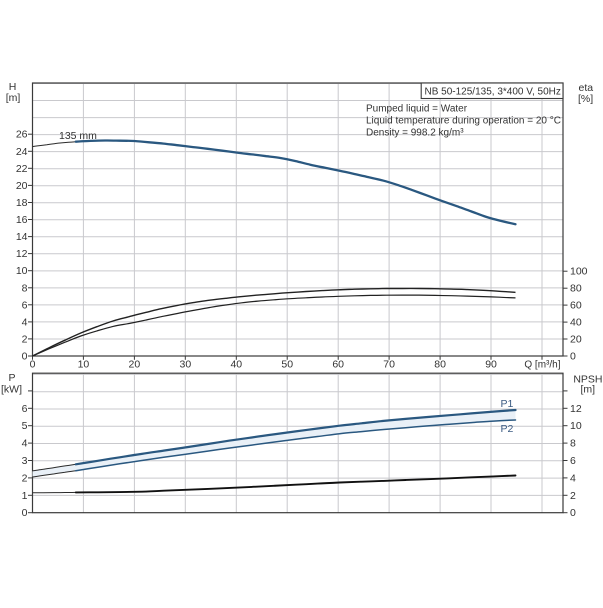  What do you see at coordinates (186, 365) in the screenshot?
I see `svg-text: 30` at bounding box center [186, 365].